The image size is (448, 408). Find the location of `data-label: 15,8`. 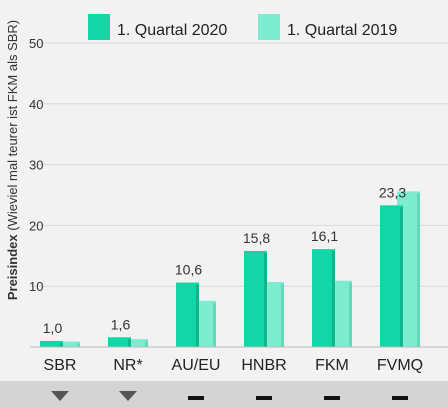

data-label: 15,8 is located at coordinates (256, 238).